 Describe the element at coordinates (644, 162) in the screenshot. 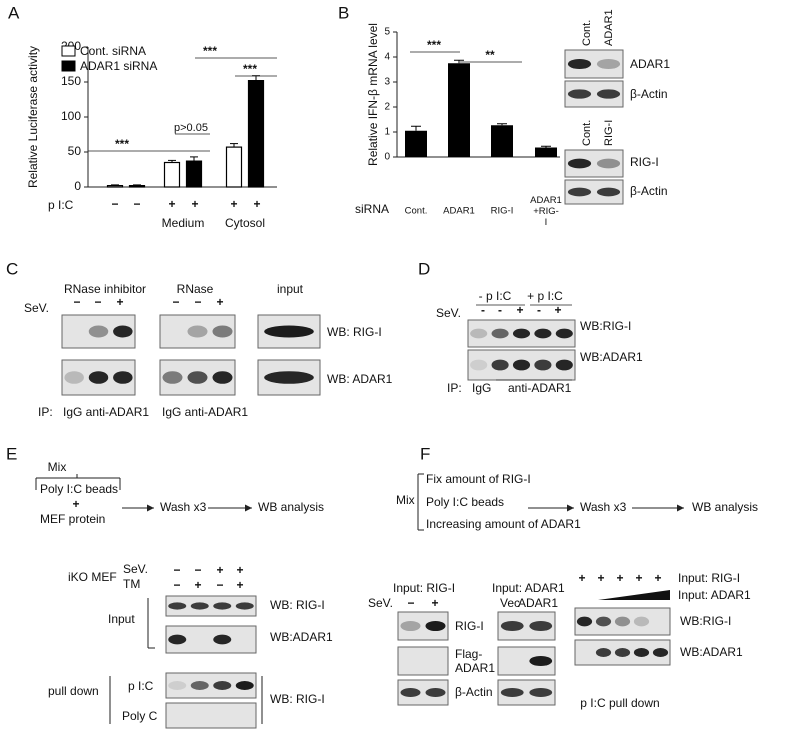

I see `row-label: RIG-I` at that location.